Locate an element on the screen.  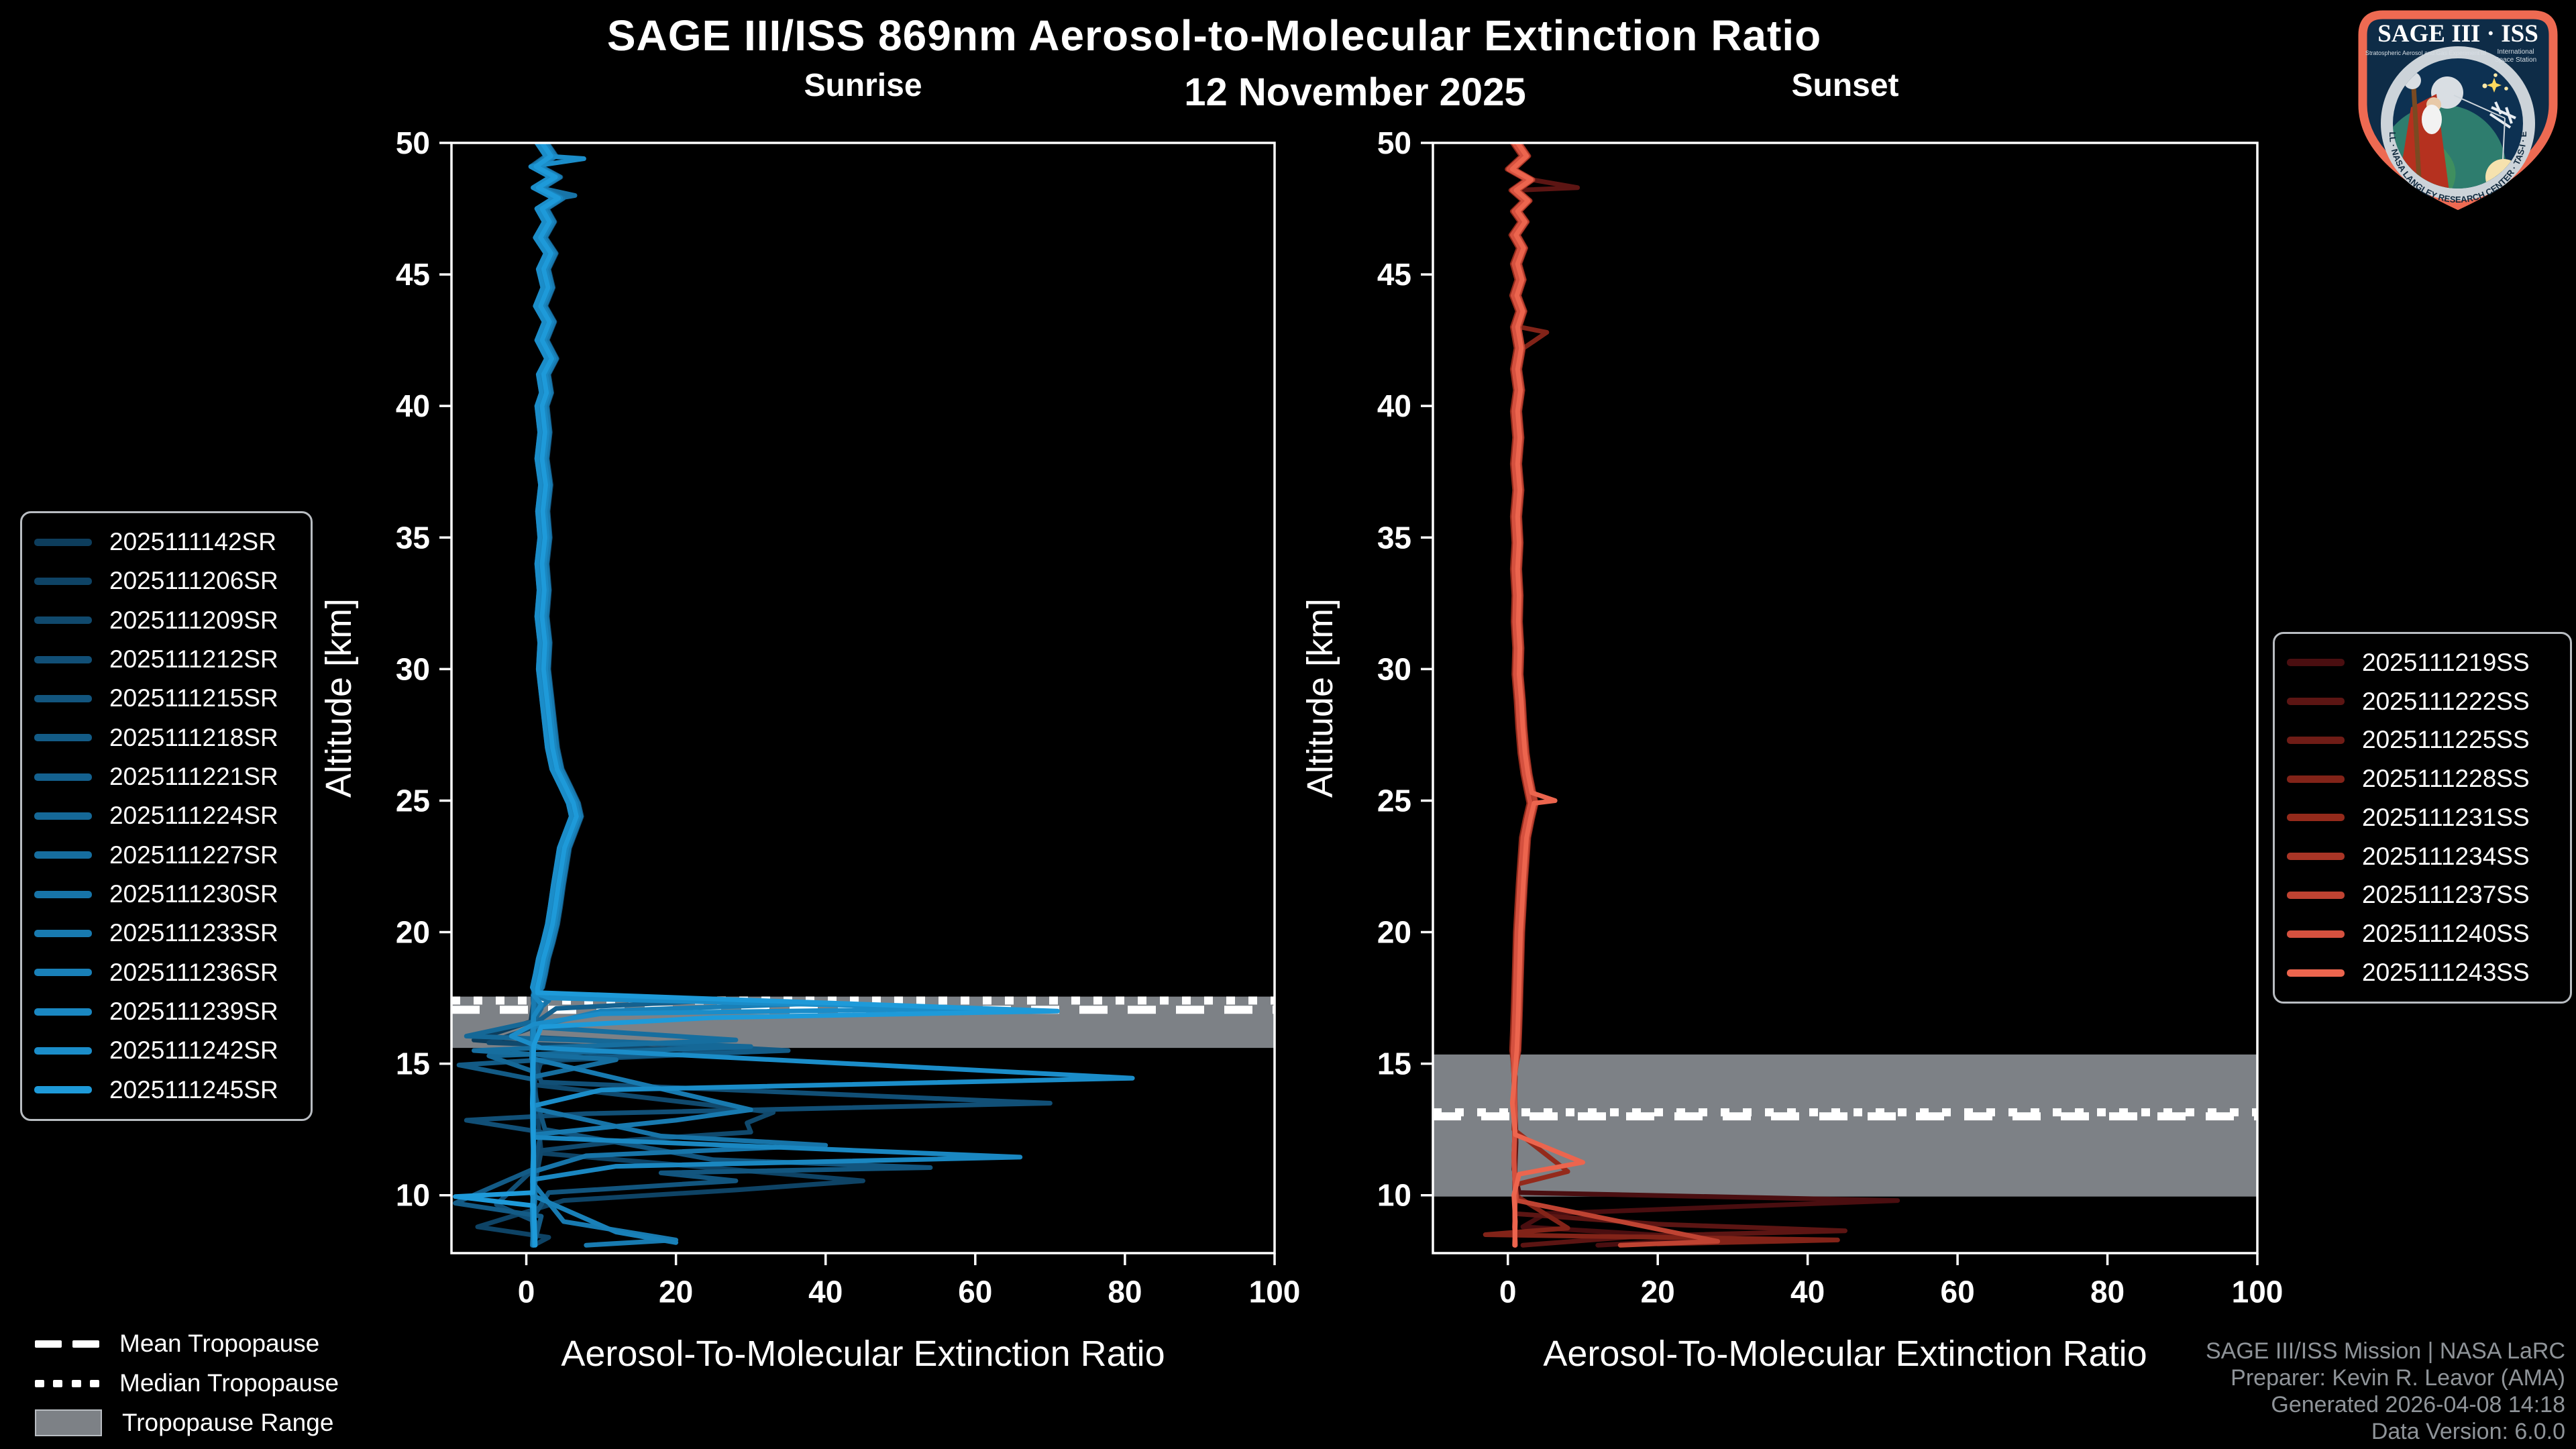
logo-iss is located at coordinates (2502, 115).